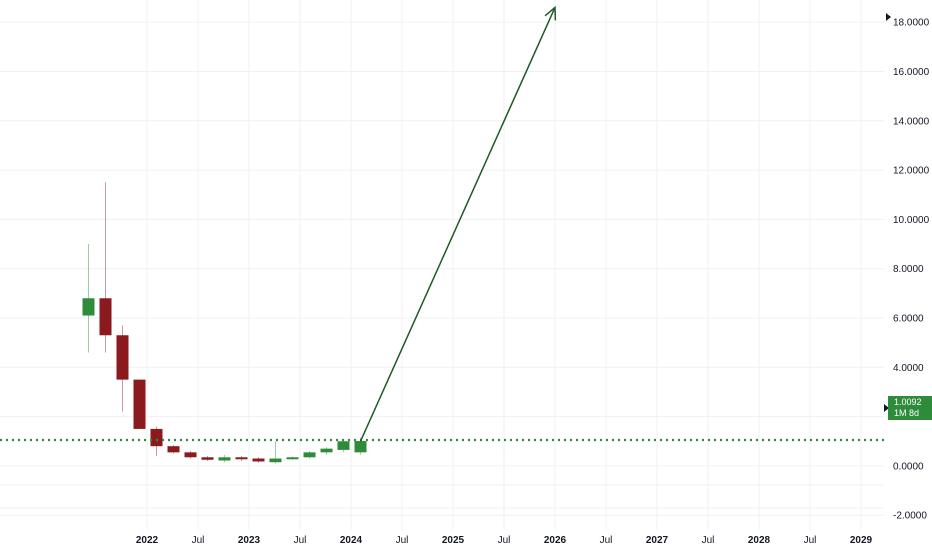 The width and height of the screenshot is (932, 550). I want to click on scale-marker-icon, so click(888, 17).